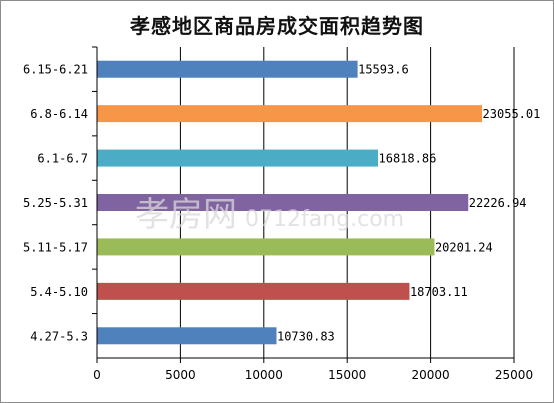 The image size is (554, 403). I want to click on category-label: 4.27-5.3, so click(59, 336).